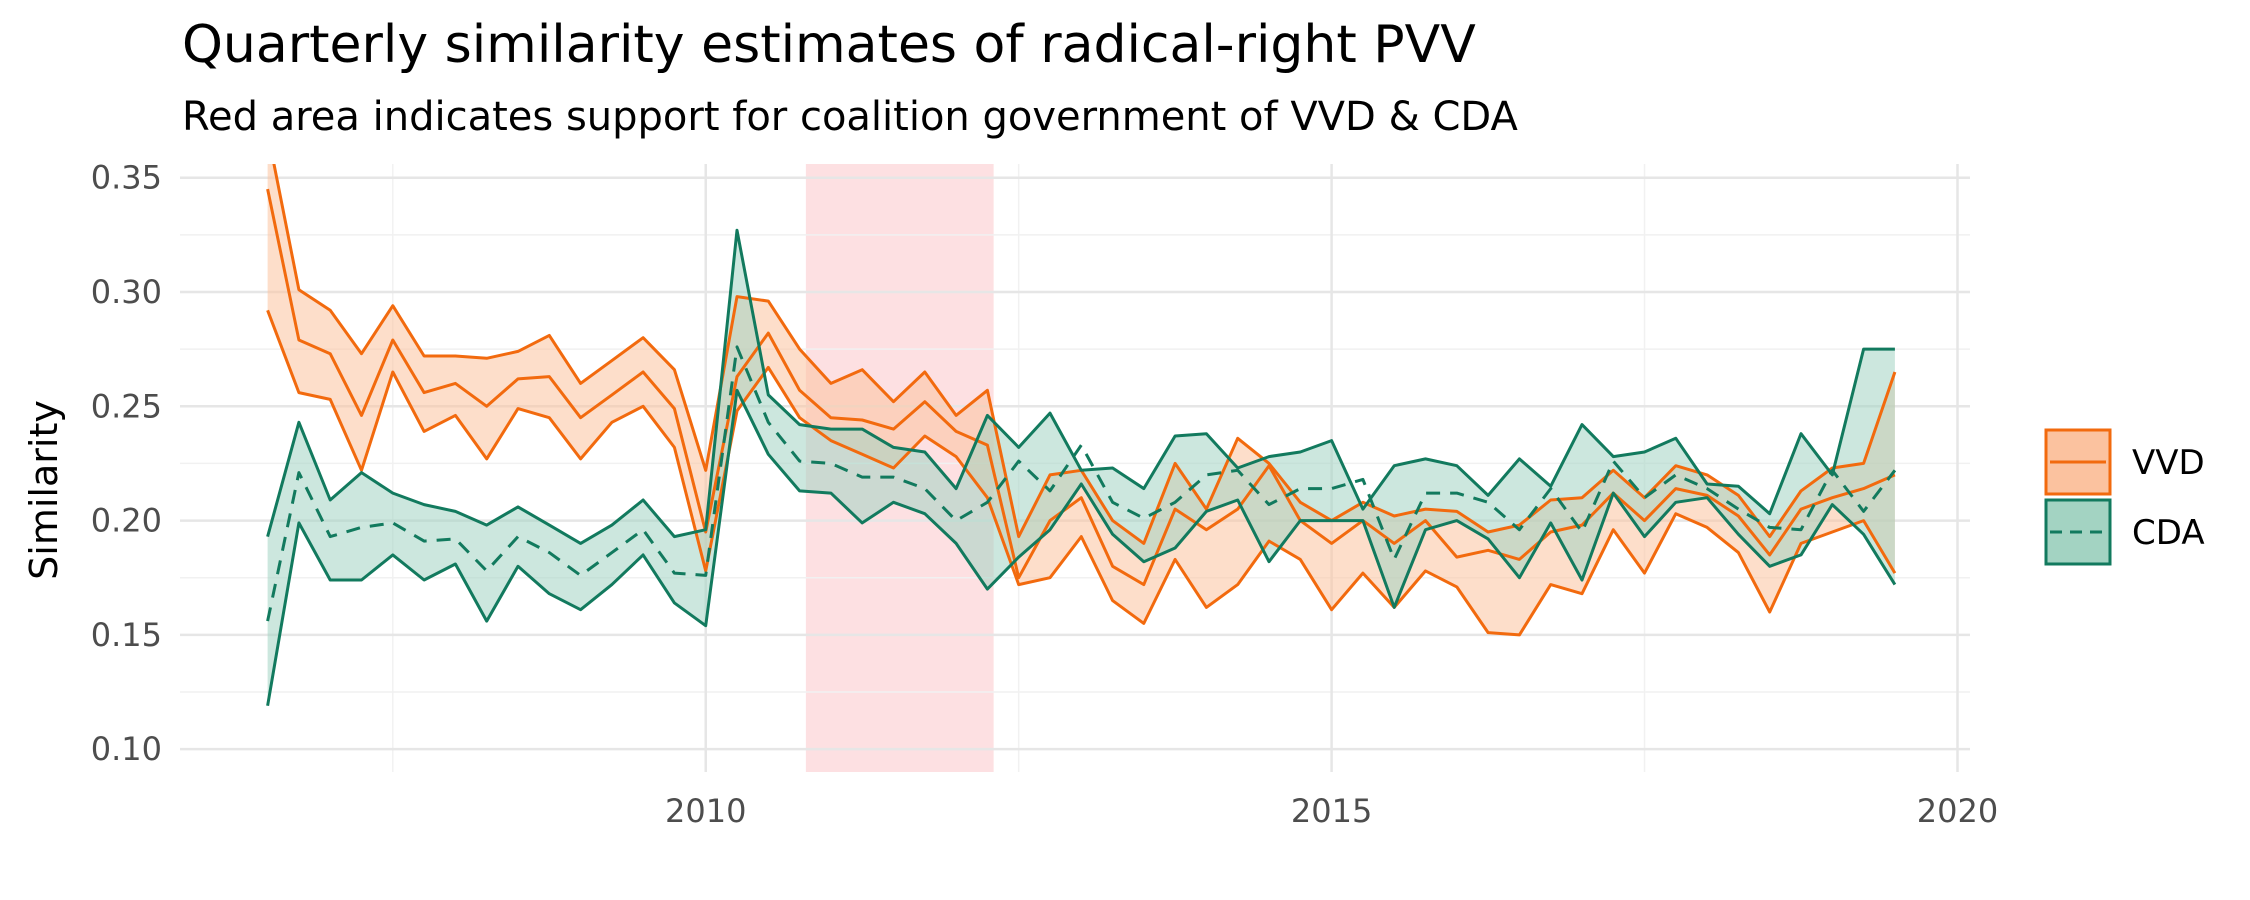 This screenshot has width=2250, height=900. What do you see at coordinates (126, 749) in the screenshot?
I see `y-tick-label: 0.10` at bounding box center [126, 749].